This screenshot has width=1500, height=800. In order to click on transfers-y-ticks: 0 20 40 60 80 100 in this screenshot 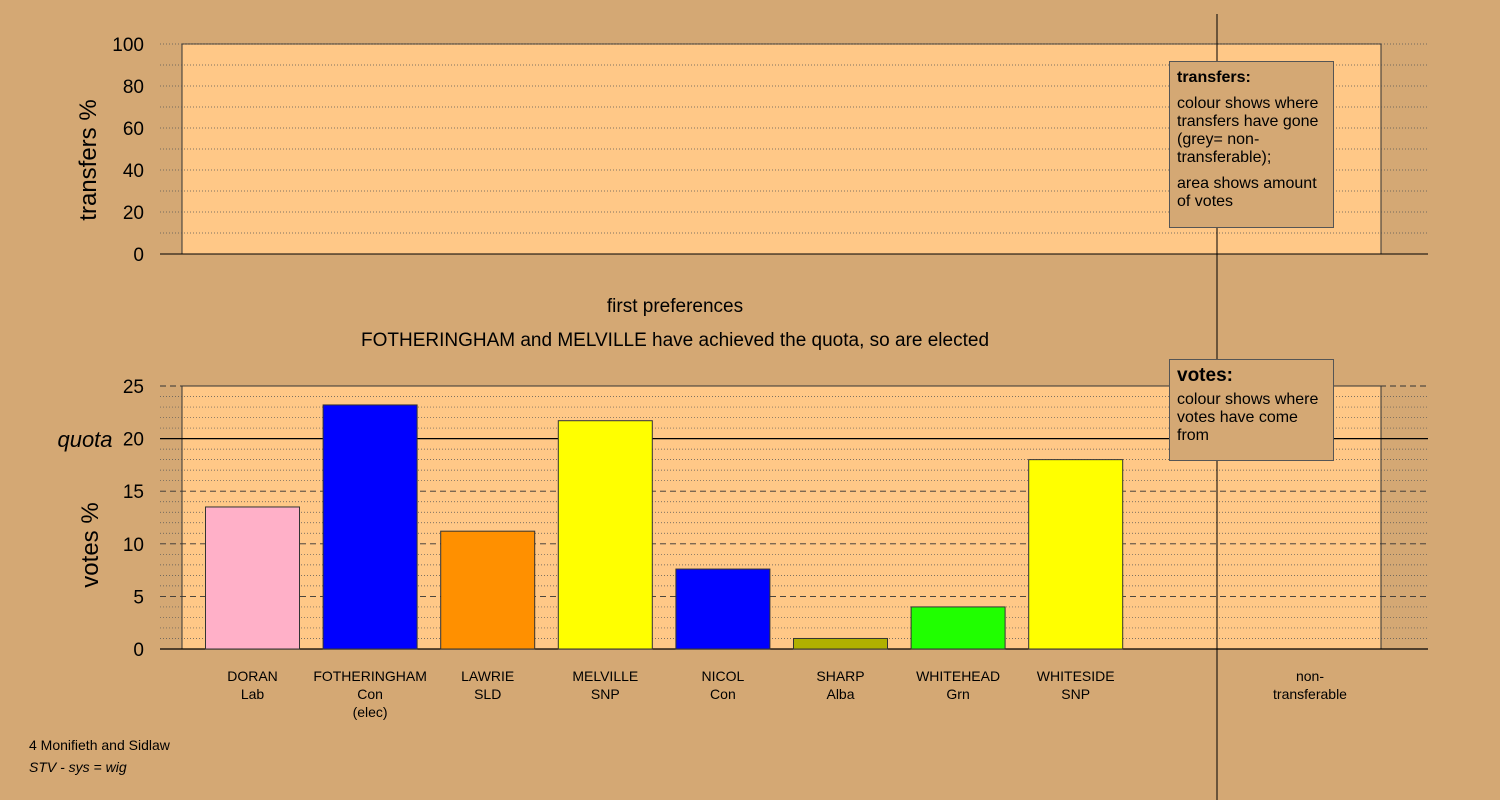, I will do `click(128, 150)`.